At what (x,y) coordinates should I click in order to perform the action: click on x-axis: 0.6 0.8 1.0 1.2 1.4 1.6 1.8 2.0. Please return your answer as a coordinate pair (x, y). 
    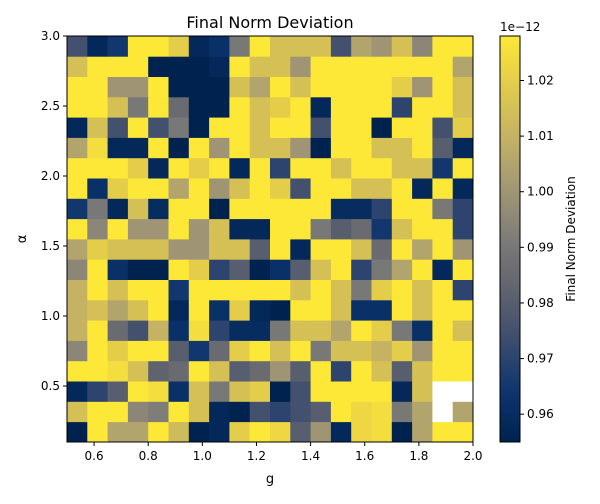
    Looking at the image, I should click on (284, 452).